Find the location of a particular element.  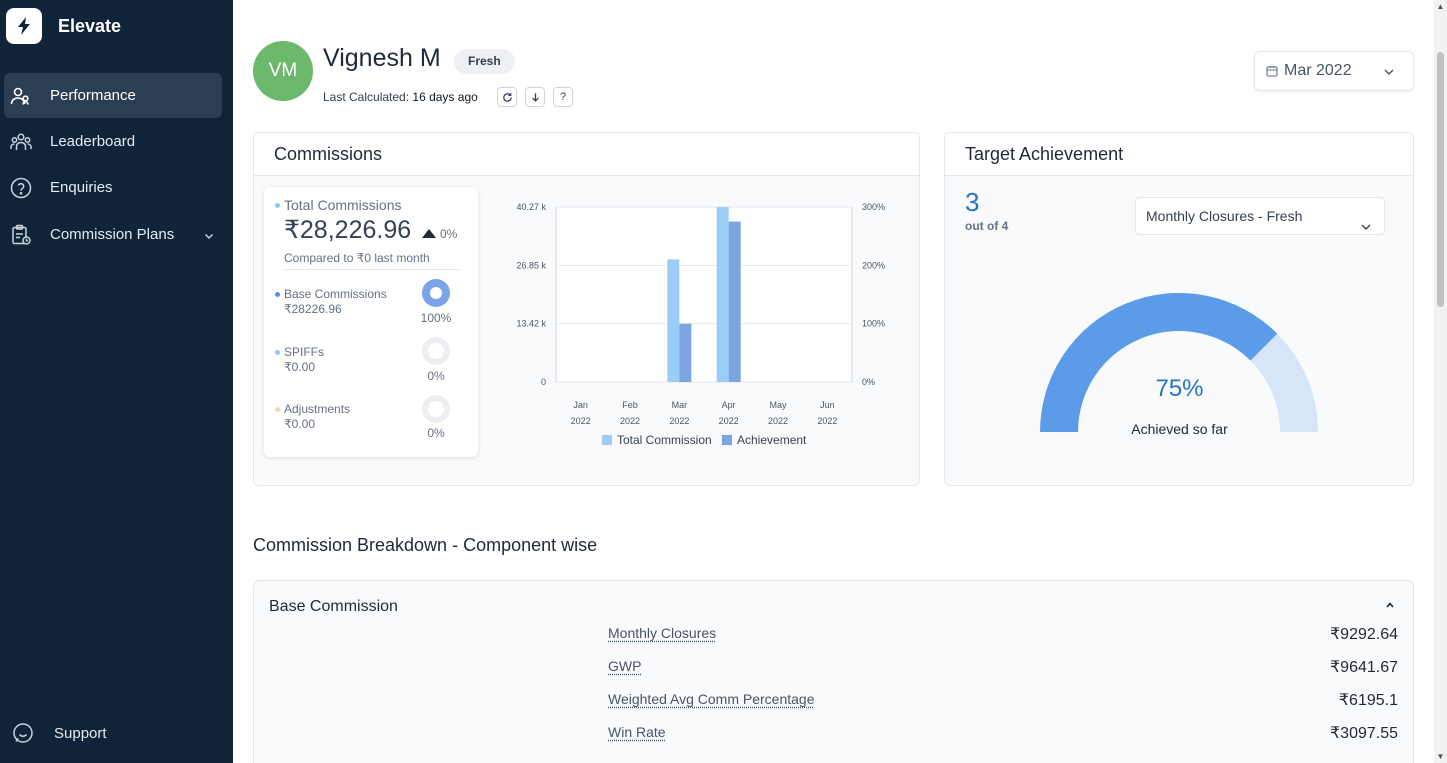

breakdown-group-title: Base Commission is located at coordinates (333, 606).